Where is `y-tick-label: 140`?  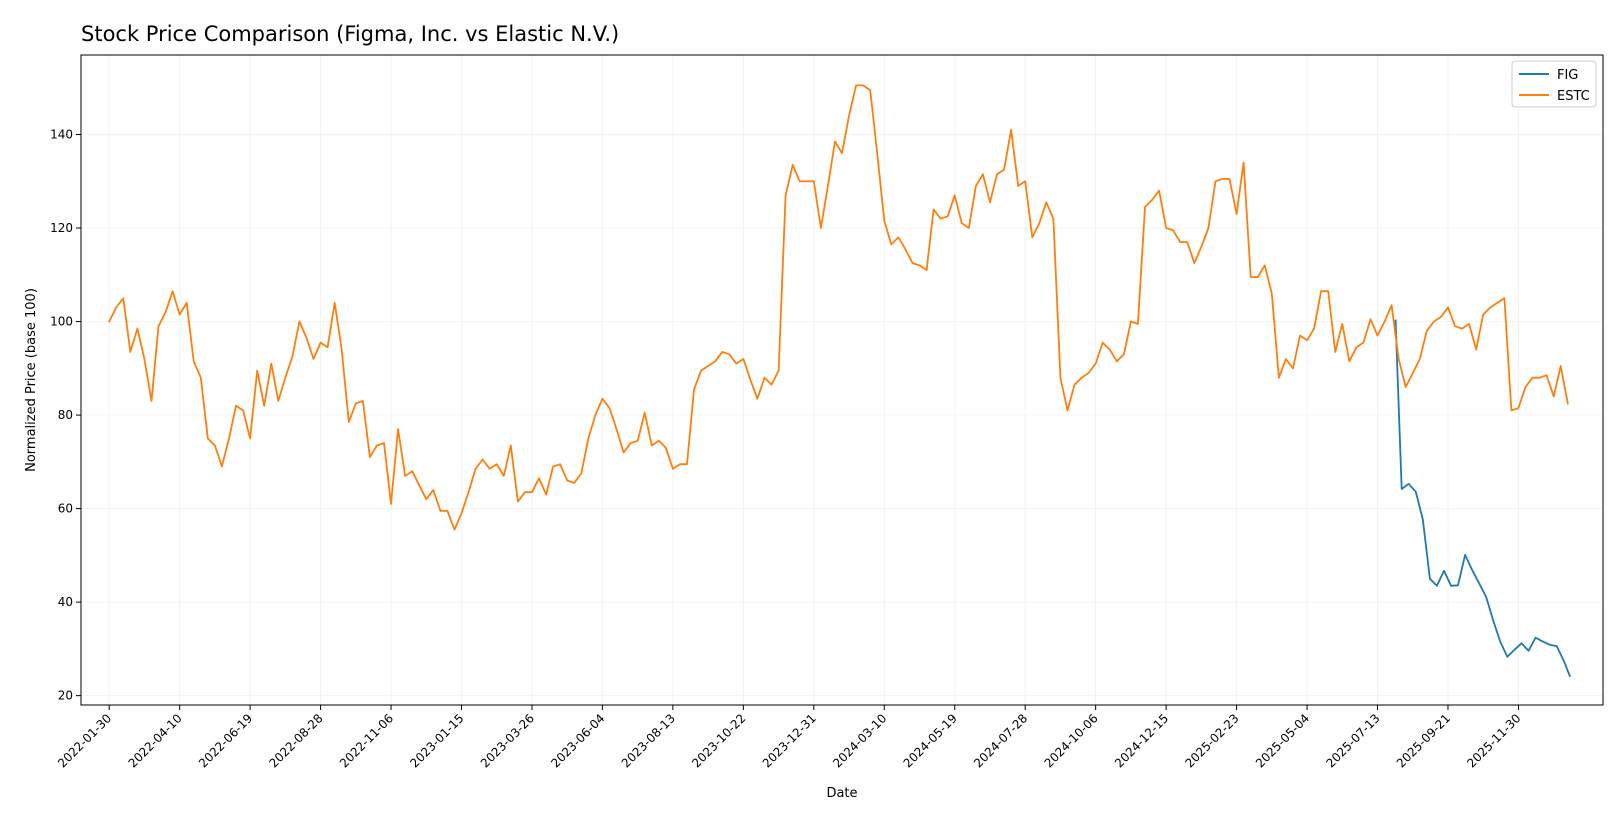 y-tick-label: 140 is located at coordinates (61, 134).